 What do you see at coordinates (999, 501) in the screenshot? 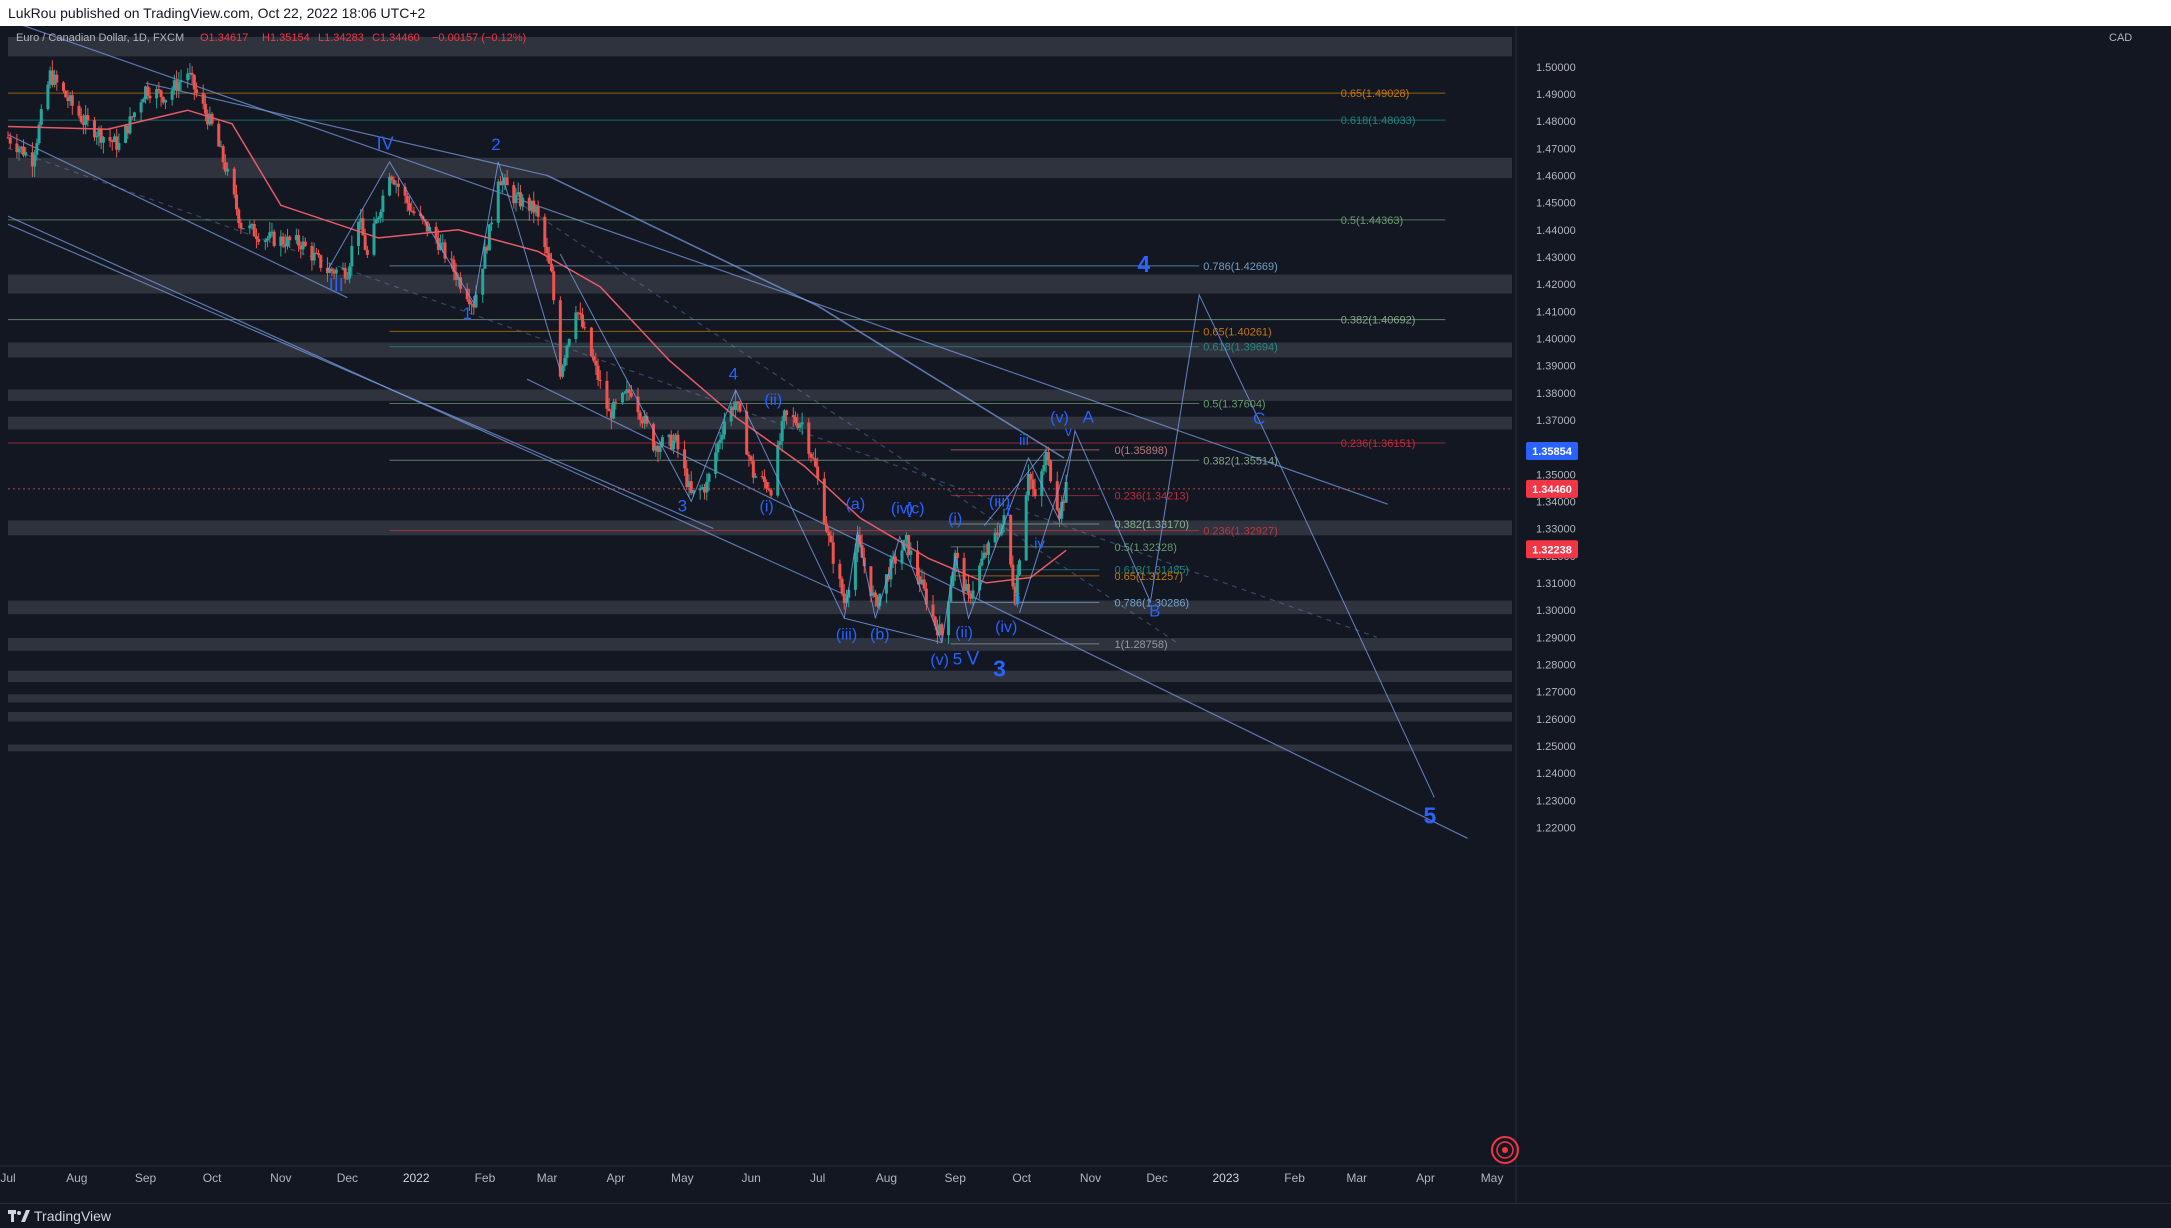
I see `wave-label: (iii)` at bounding box center [999, 501].